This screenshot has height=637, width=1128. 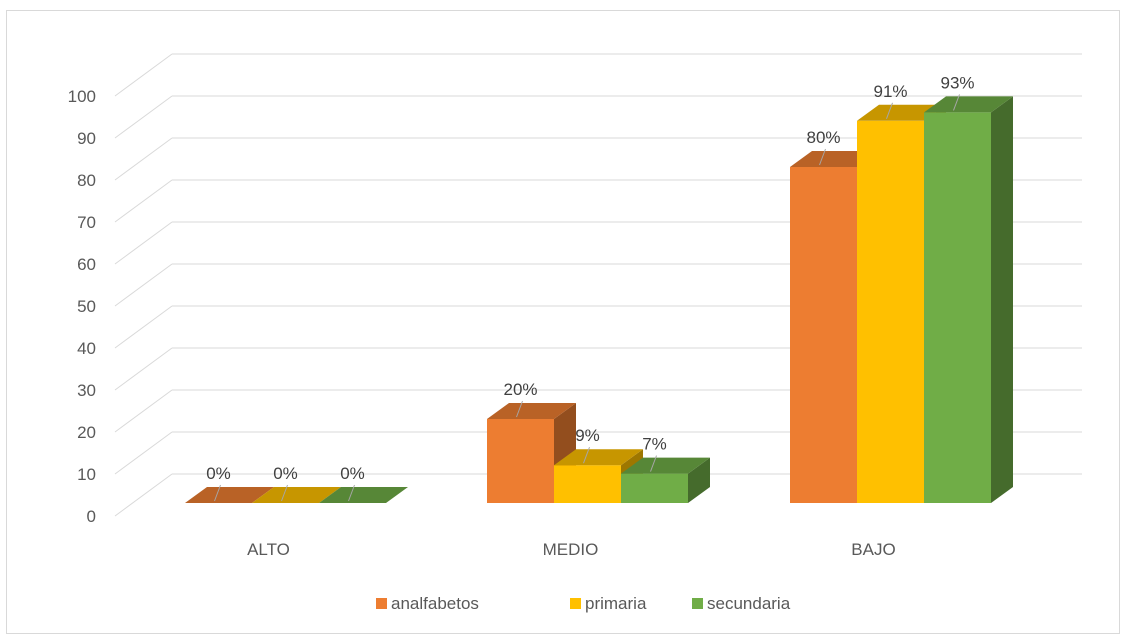 I want to click on x-category-label: MEDIO, so click(x=571, y=549).